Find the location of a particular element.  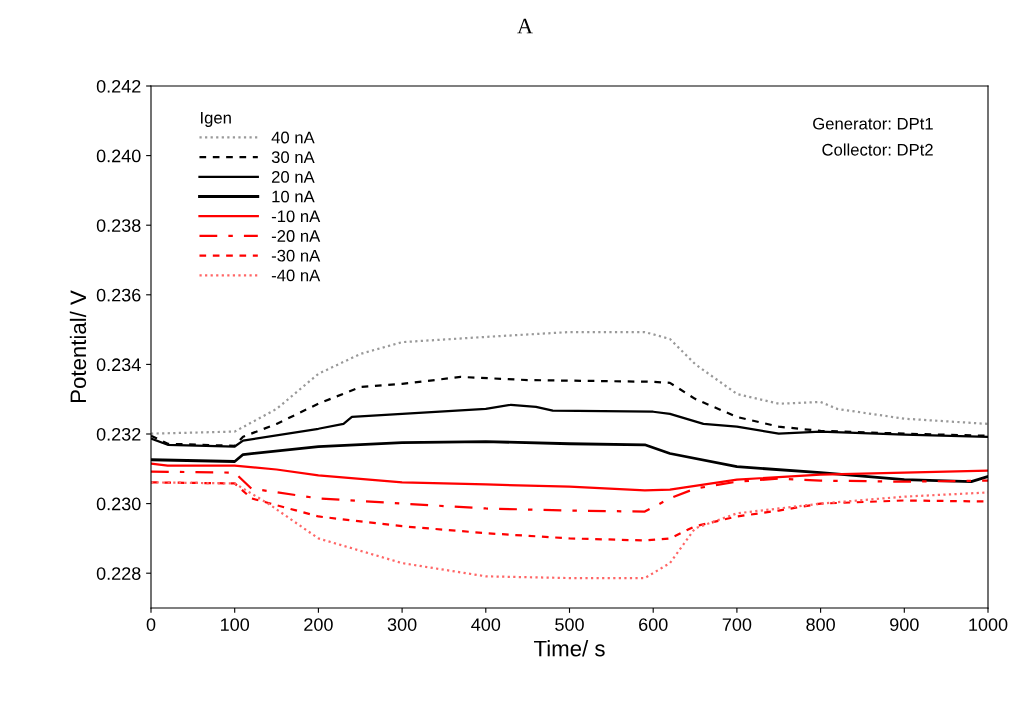

annotation: Collector: DPt2 is located at coordinates (877, 149).